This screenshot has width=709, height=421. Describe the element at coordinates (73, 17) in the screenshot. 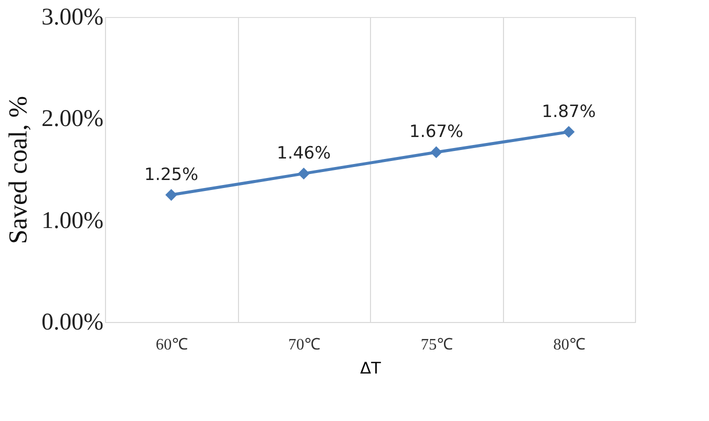

I see `y-tick-label: 3.00%` at that location.